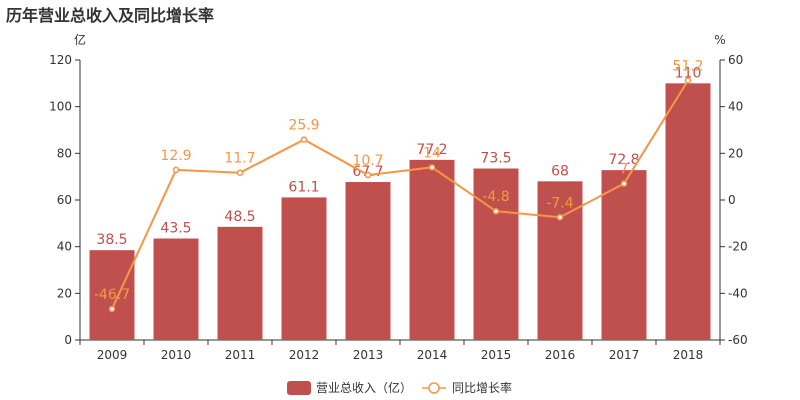 The width and height of the screenshot is (800, 400). What do you see at coordinates (60, 60) in the screenshot?
I see `left-tick-label: 120` at bounding box center [60, 60].